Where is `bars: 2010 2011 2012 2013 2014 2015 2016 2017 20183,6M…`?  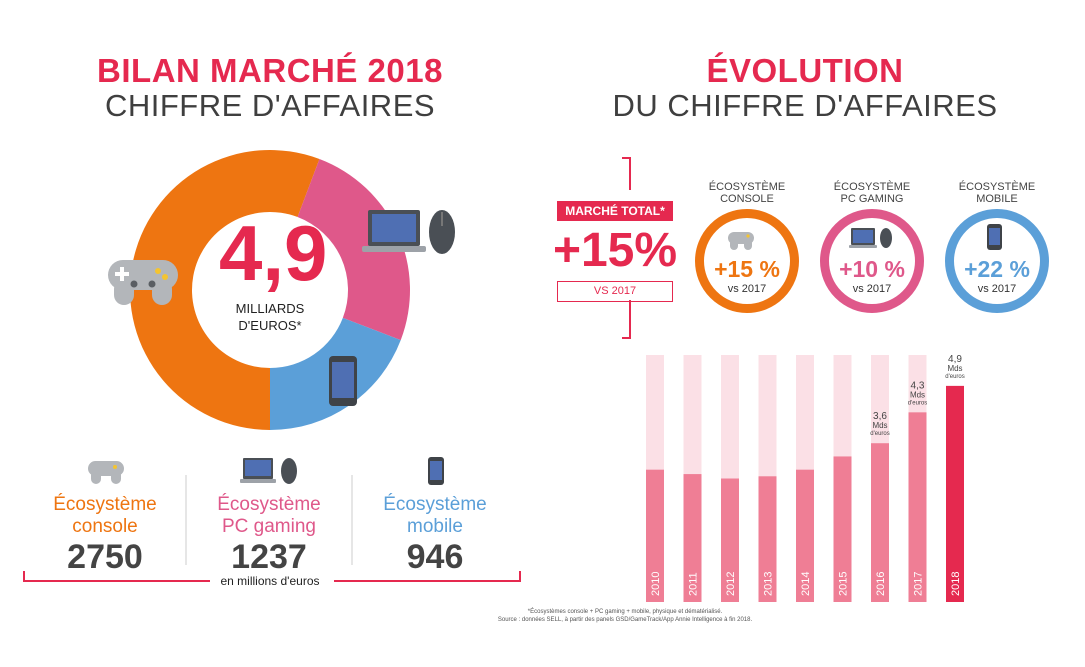
bars: 2010 2011 2012 2013 2014 2015 2016 2017 20183,6M… is located at coordinates (805, 478).